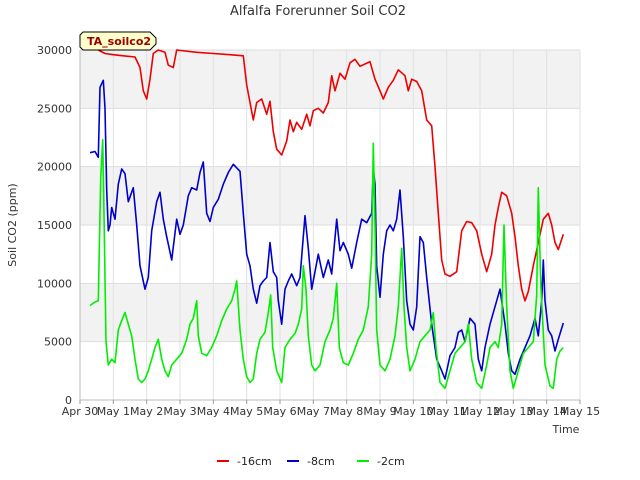 The image size is (640, 480). Describe the element at coordinates (321, 461) in the screenshot. I see `legend-label: -8cm` at that location.